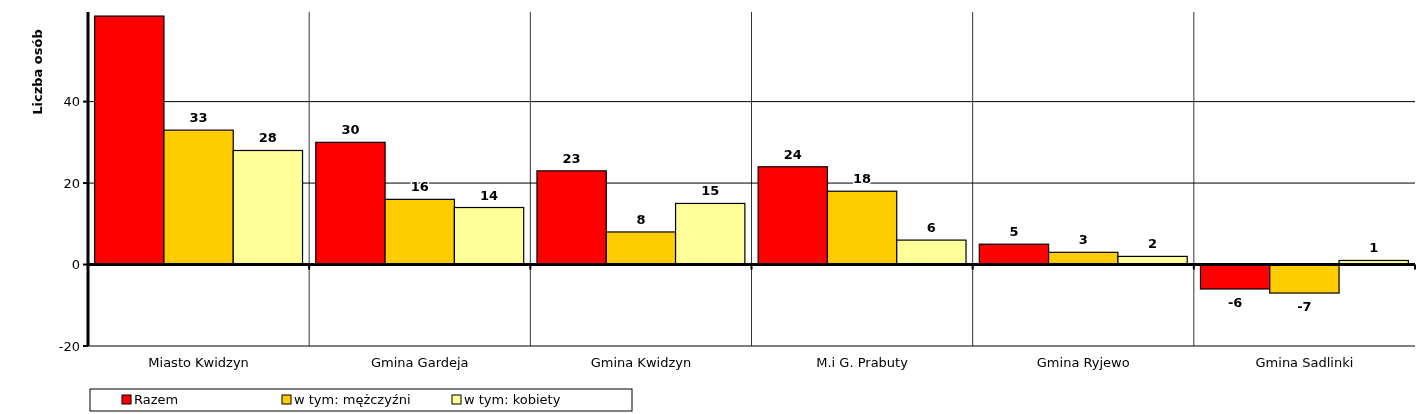 The width and height of the screenshot is (1421, 414). What do you see at coordinates (641, 219) in the screenshot?
I see `data-label: 8` at bounding box center [641, 219].